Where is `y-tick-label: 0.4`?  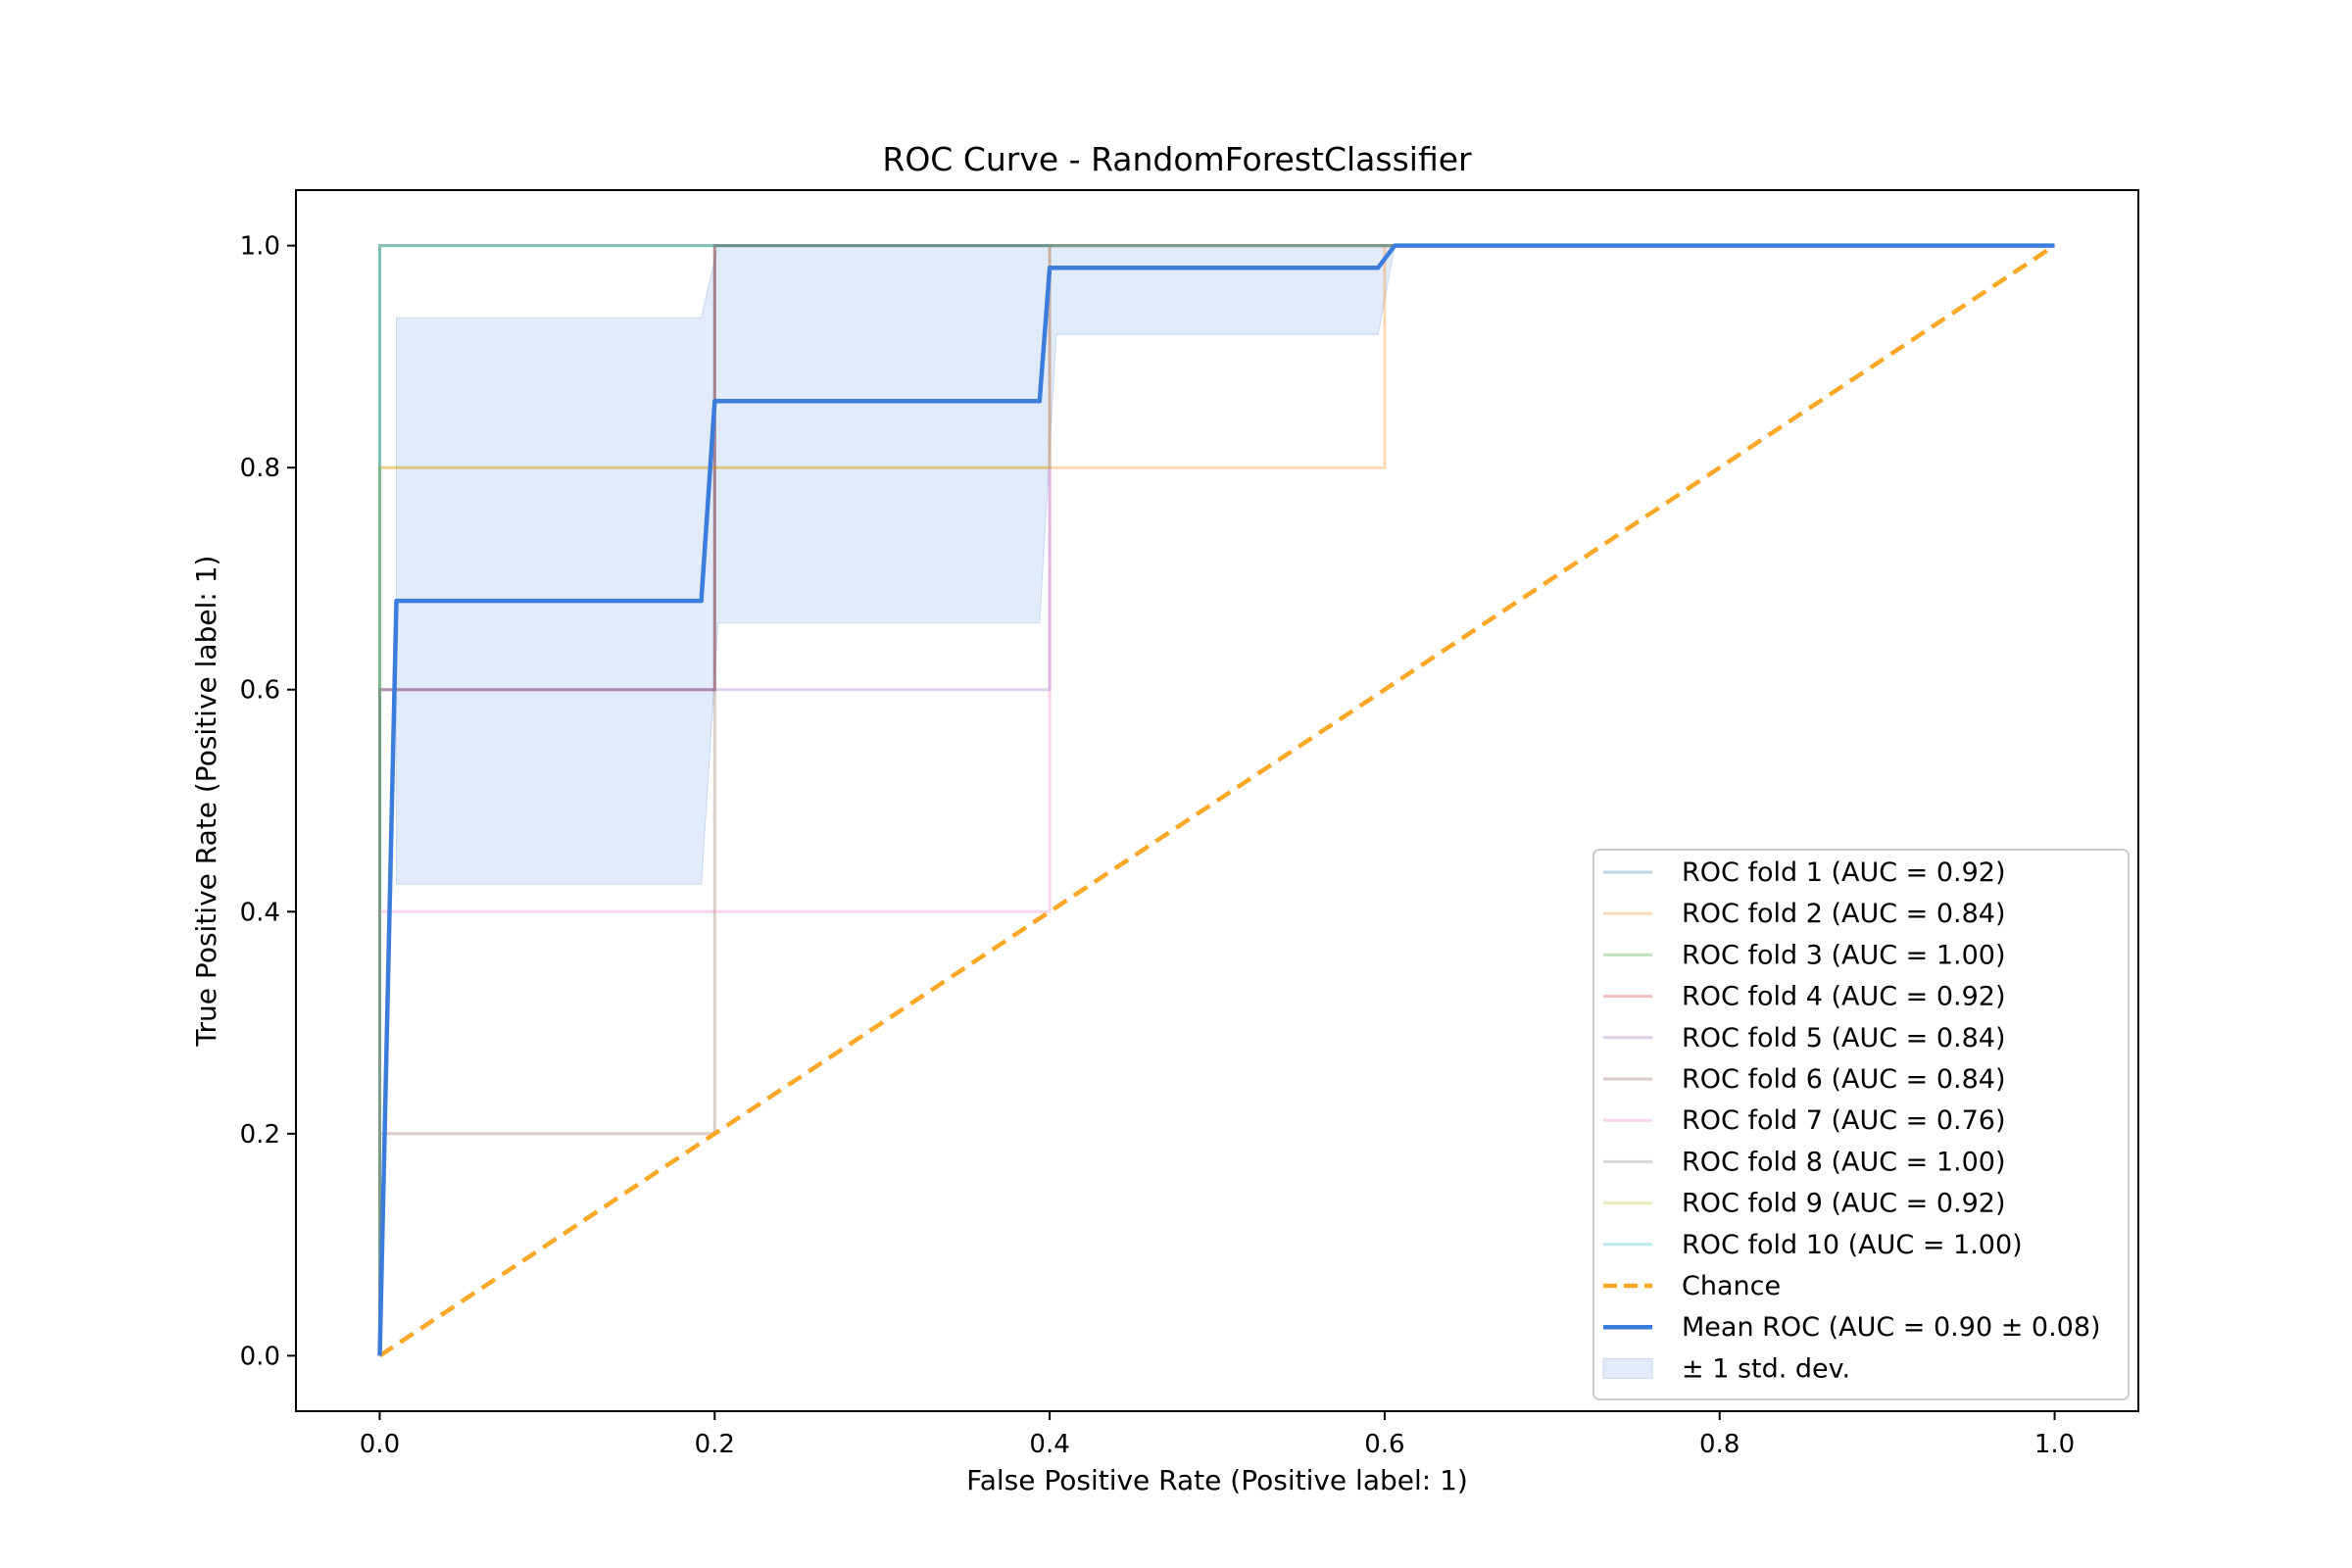 y-tick-label: 0.4 is located at coordinates (260, 912).